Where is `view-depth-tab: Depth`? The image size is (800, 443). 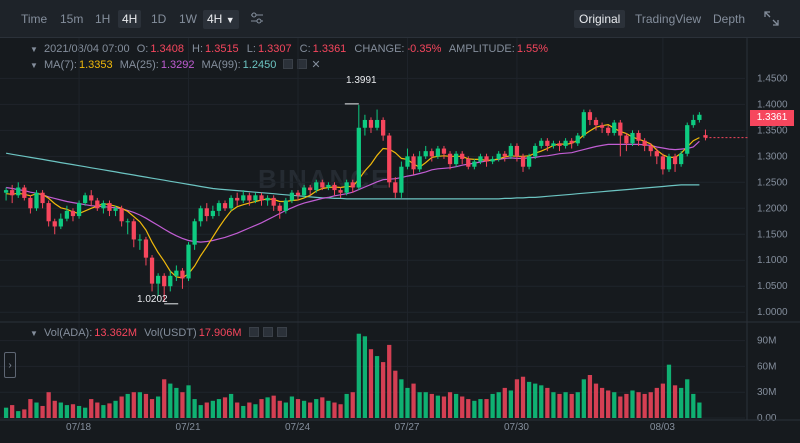 view-depth-tab: Depth is located at coordinates (729, 19).